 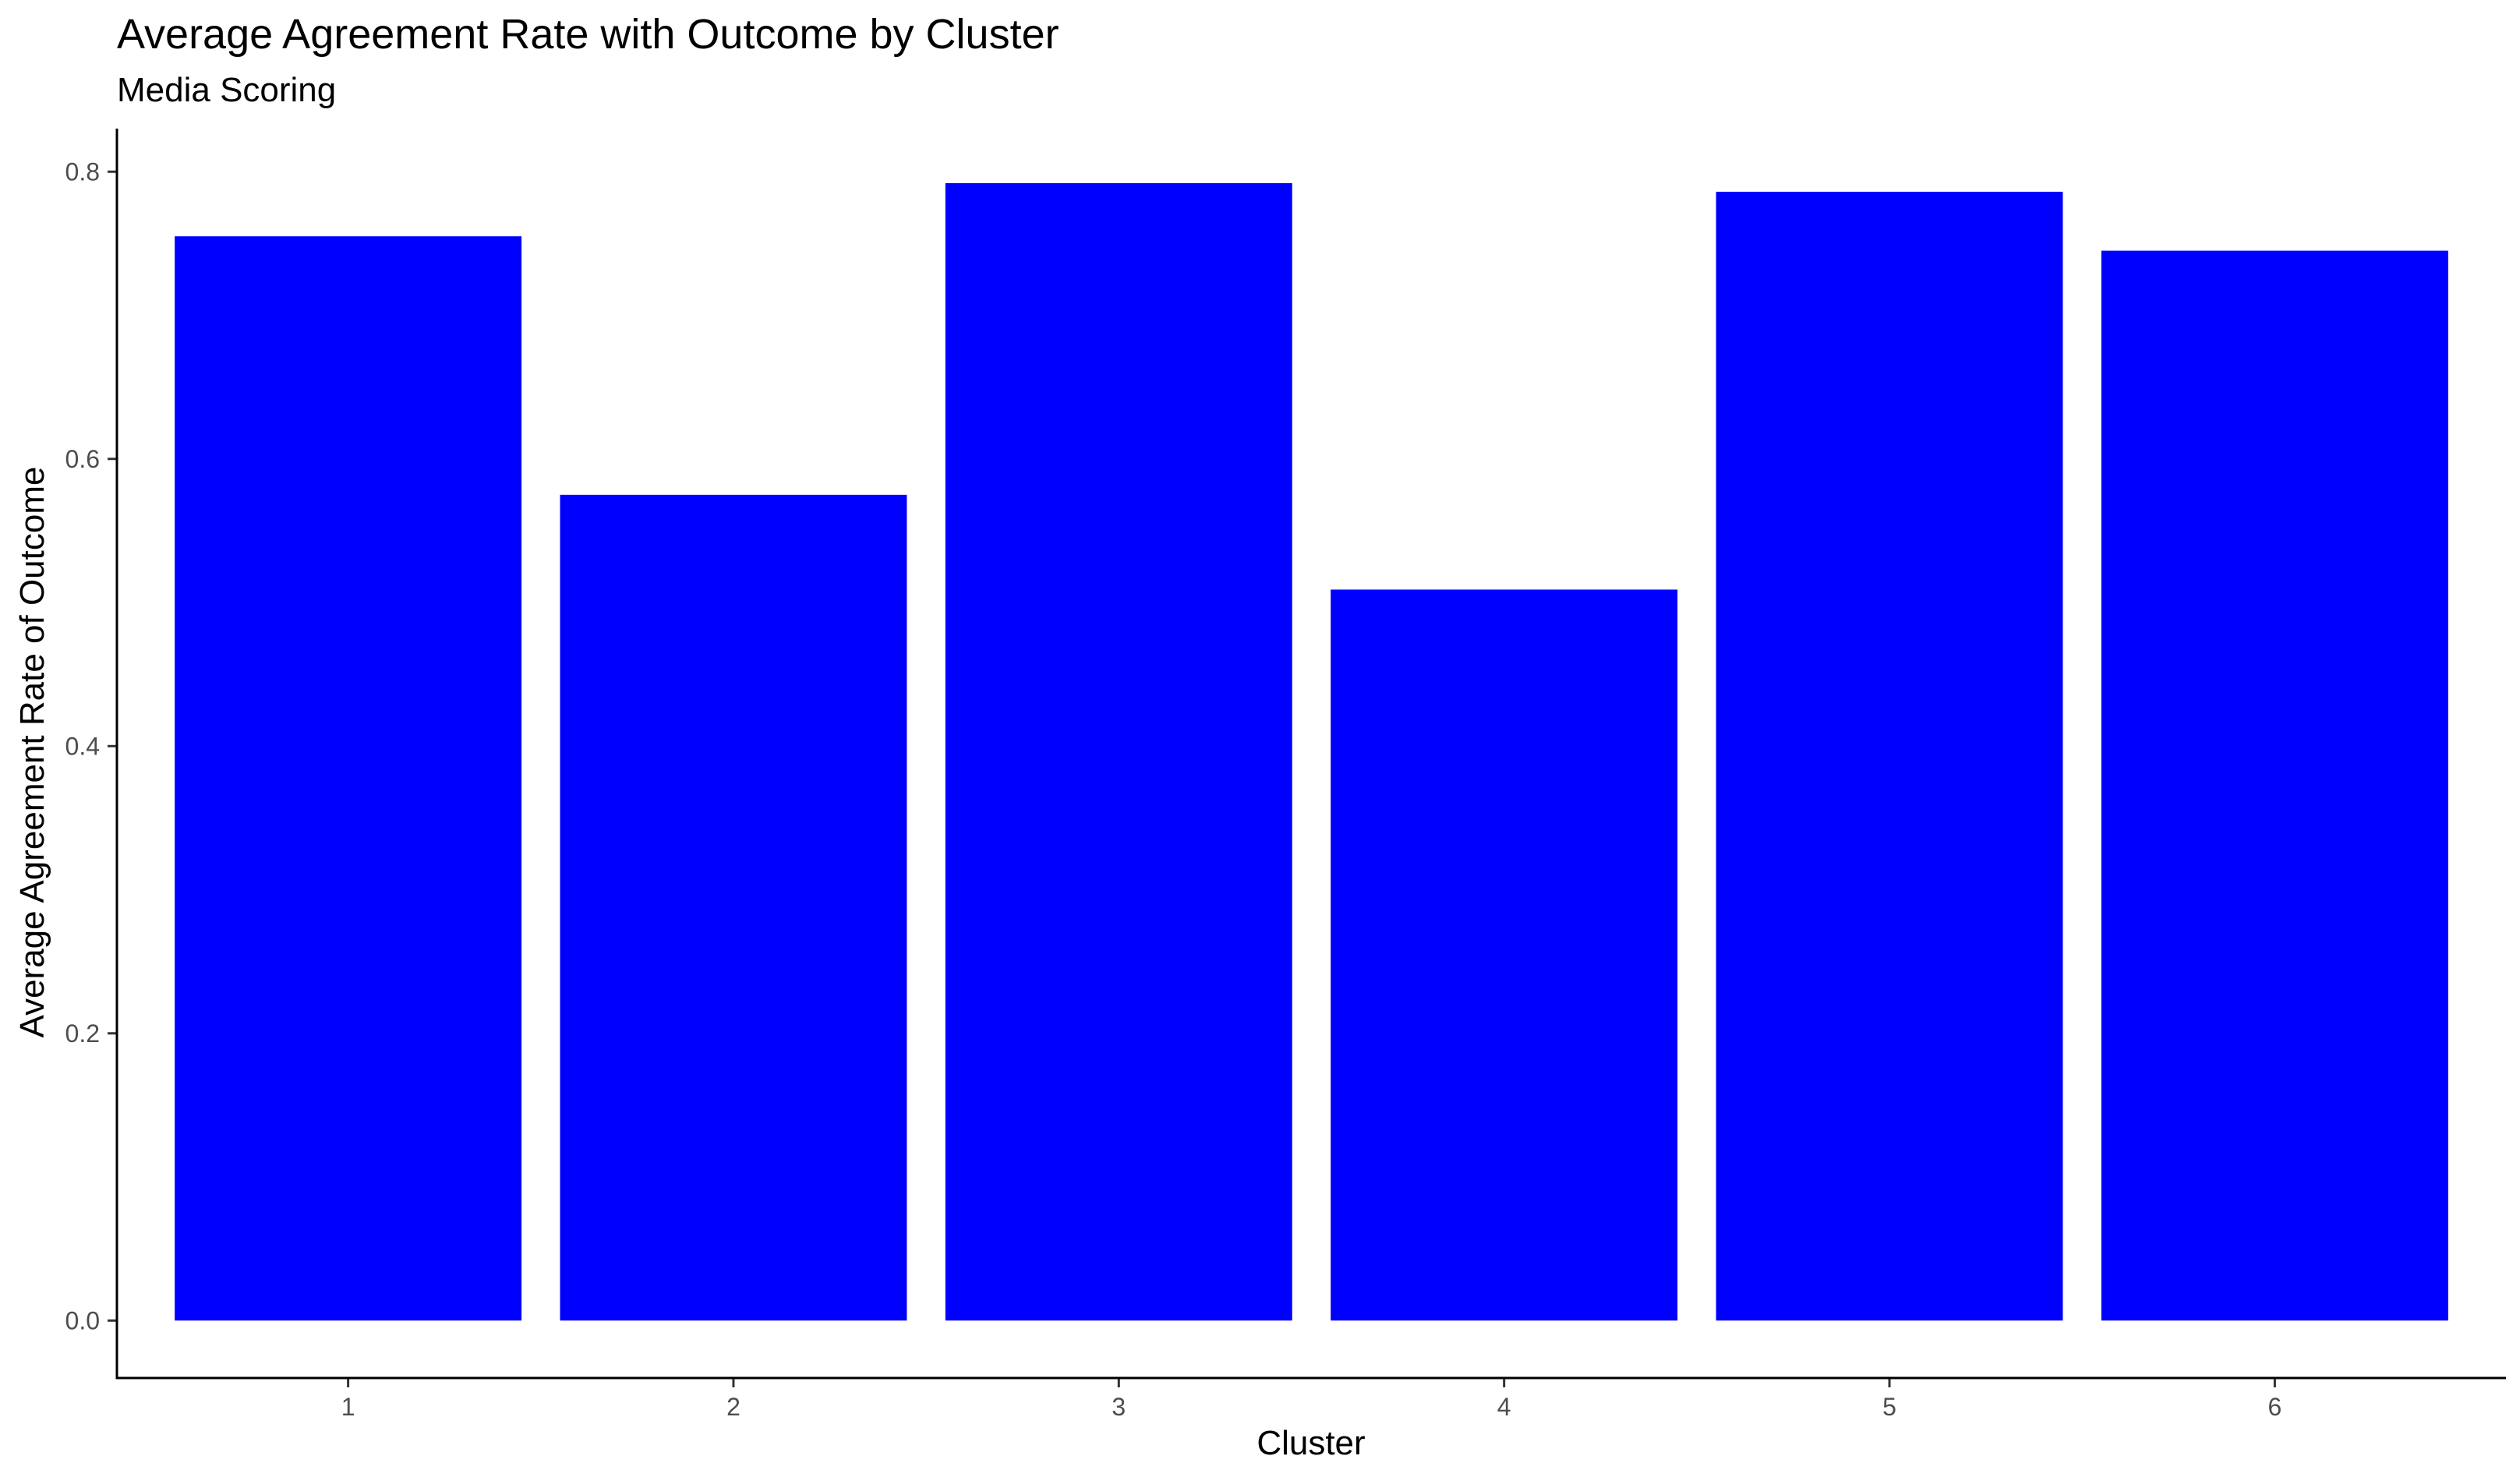 I want to click on chart-subtitle: Media Scoring, so click(x=227, y=90).